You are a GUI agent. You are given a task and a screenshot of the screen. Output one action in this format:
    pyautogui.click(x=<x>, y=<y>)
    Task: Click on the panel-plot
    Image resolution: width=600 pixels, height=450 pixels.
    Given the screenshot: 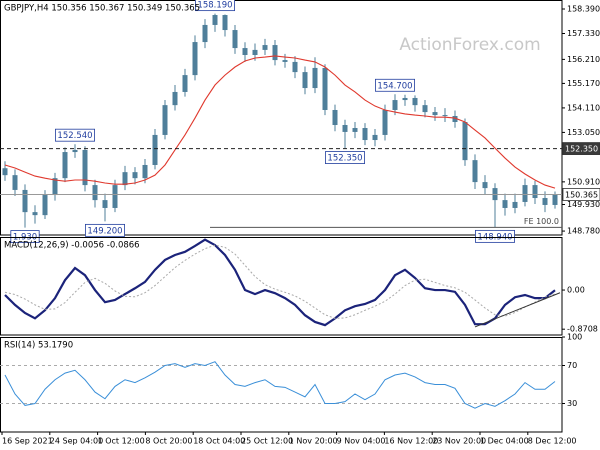 What is the action you would take?
    pyautogui.click(x=281, y=385)
    